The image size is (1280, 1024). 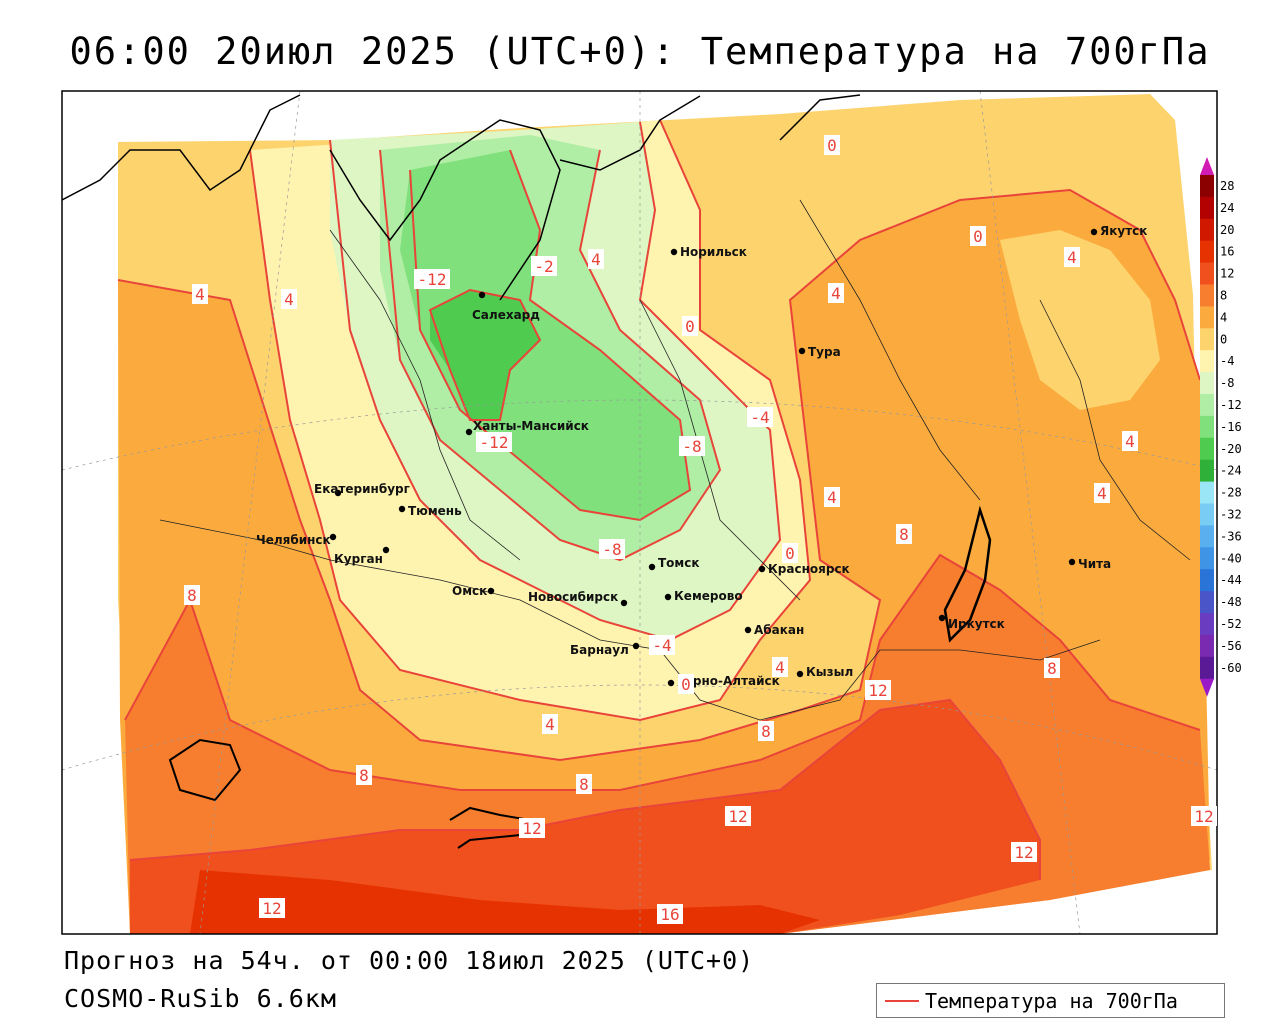 What do you see at coordinates (679, 563) in the screenshot?
I see `city-label: Томск` at bounding box center [679, 563].